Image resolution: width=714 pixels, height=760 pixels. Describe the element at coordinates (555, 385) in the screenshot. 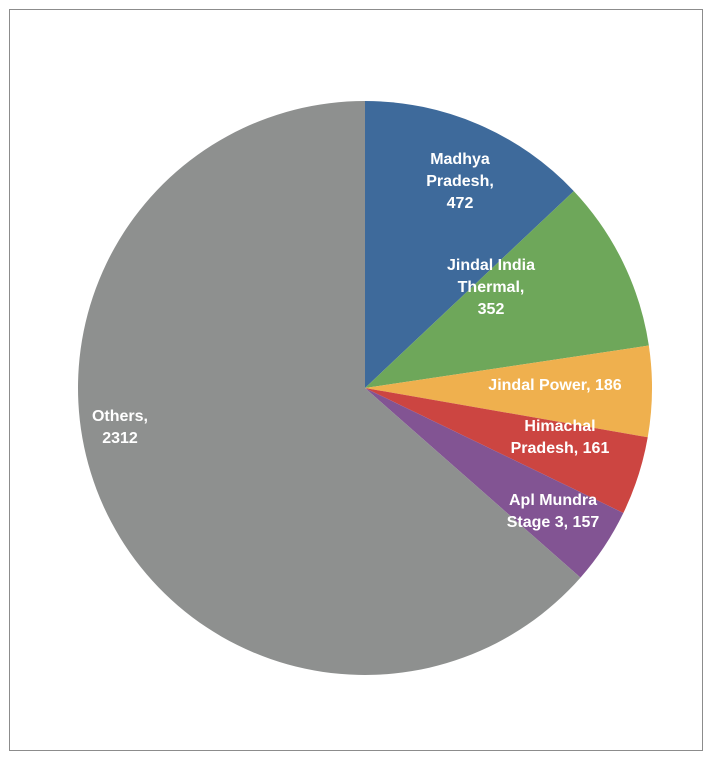

I see `slice-label: Jindal Power, 186` at that location.